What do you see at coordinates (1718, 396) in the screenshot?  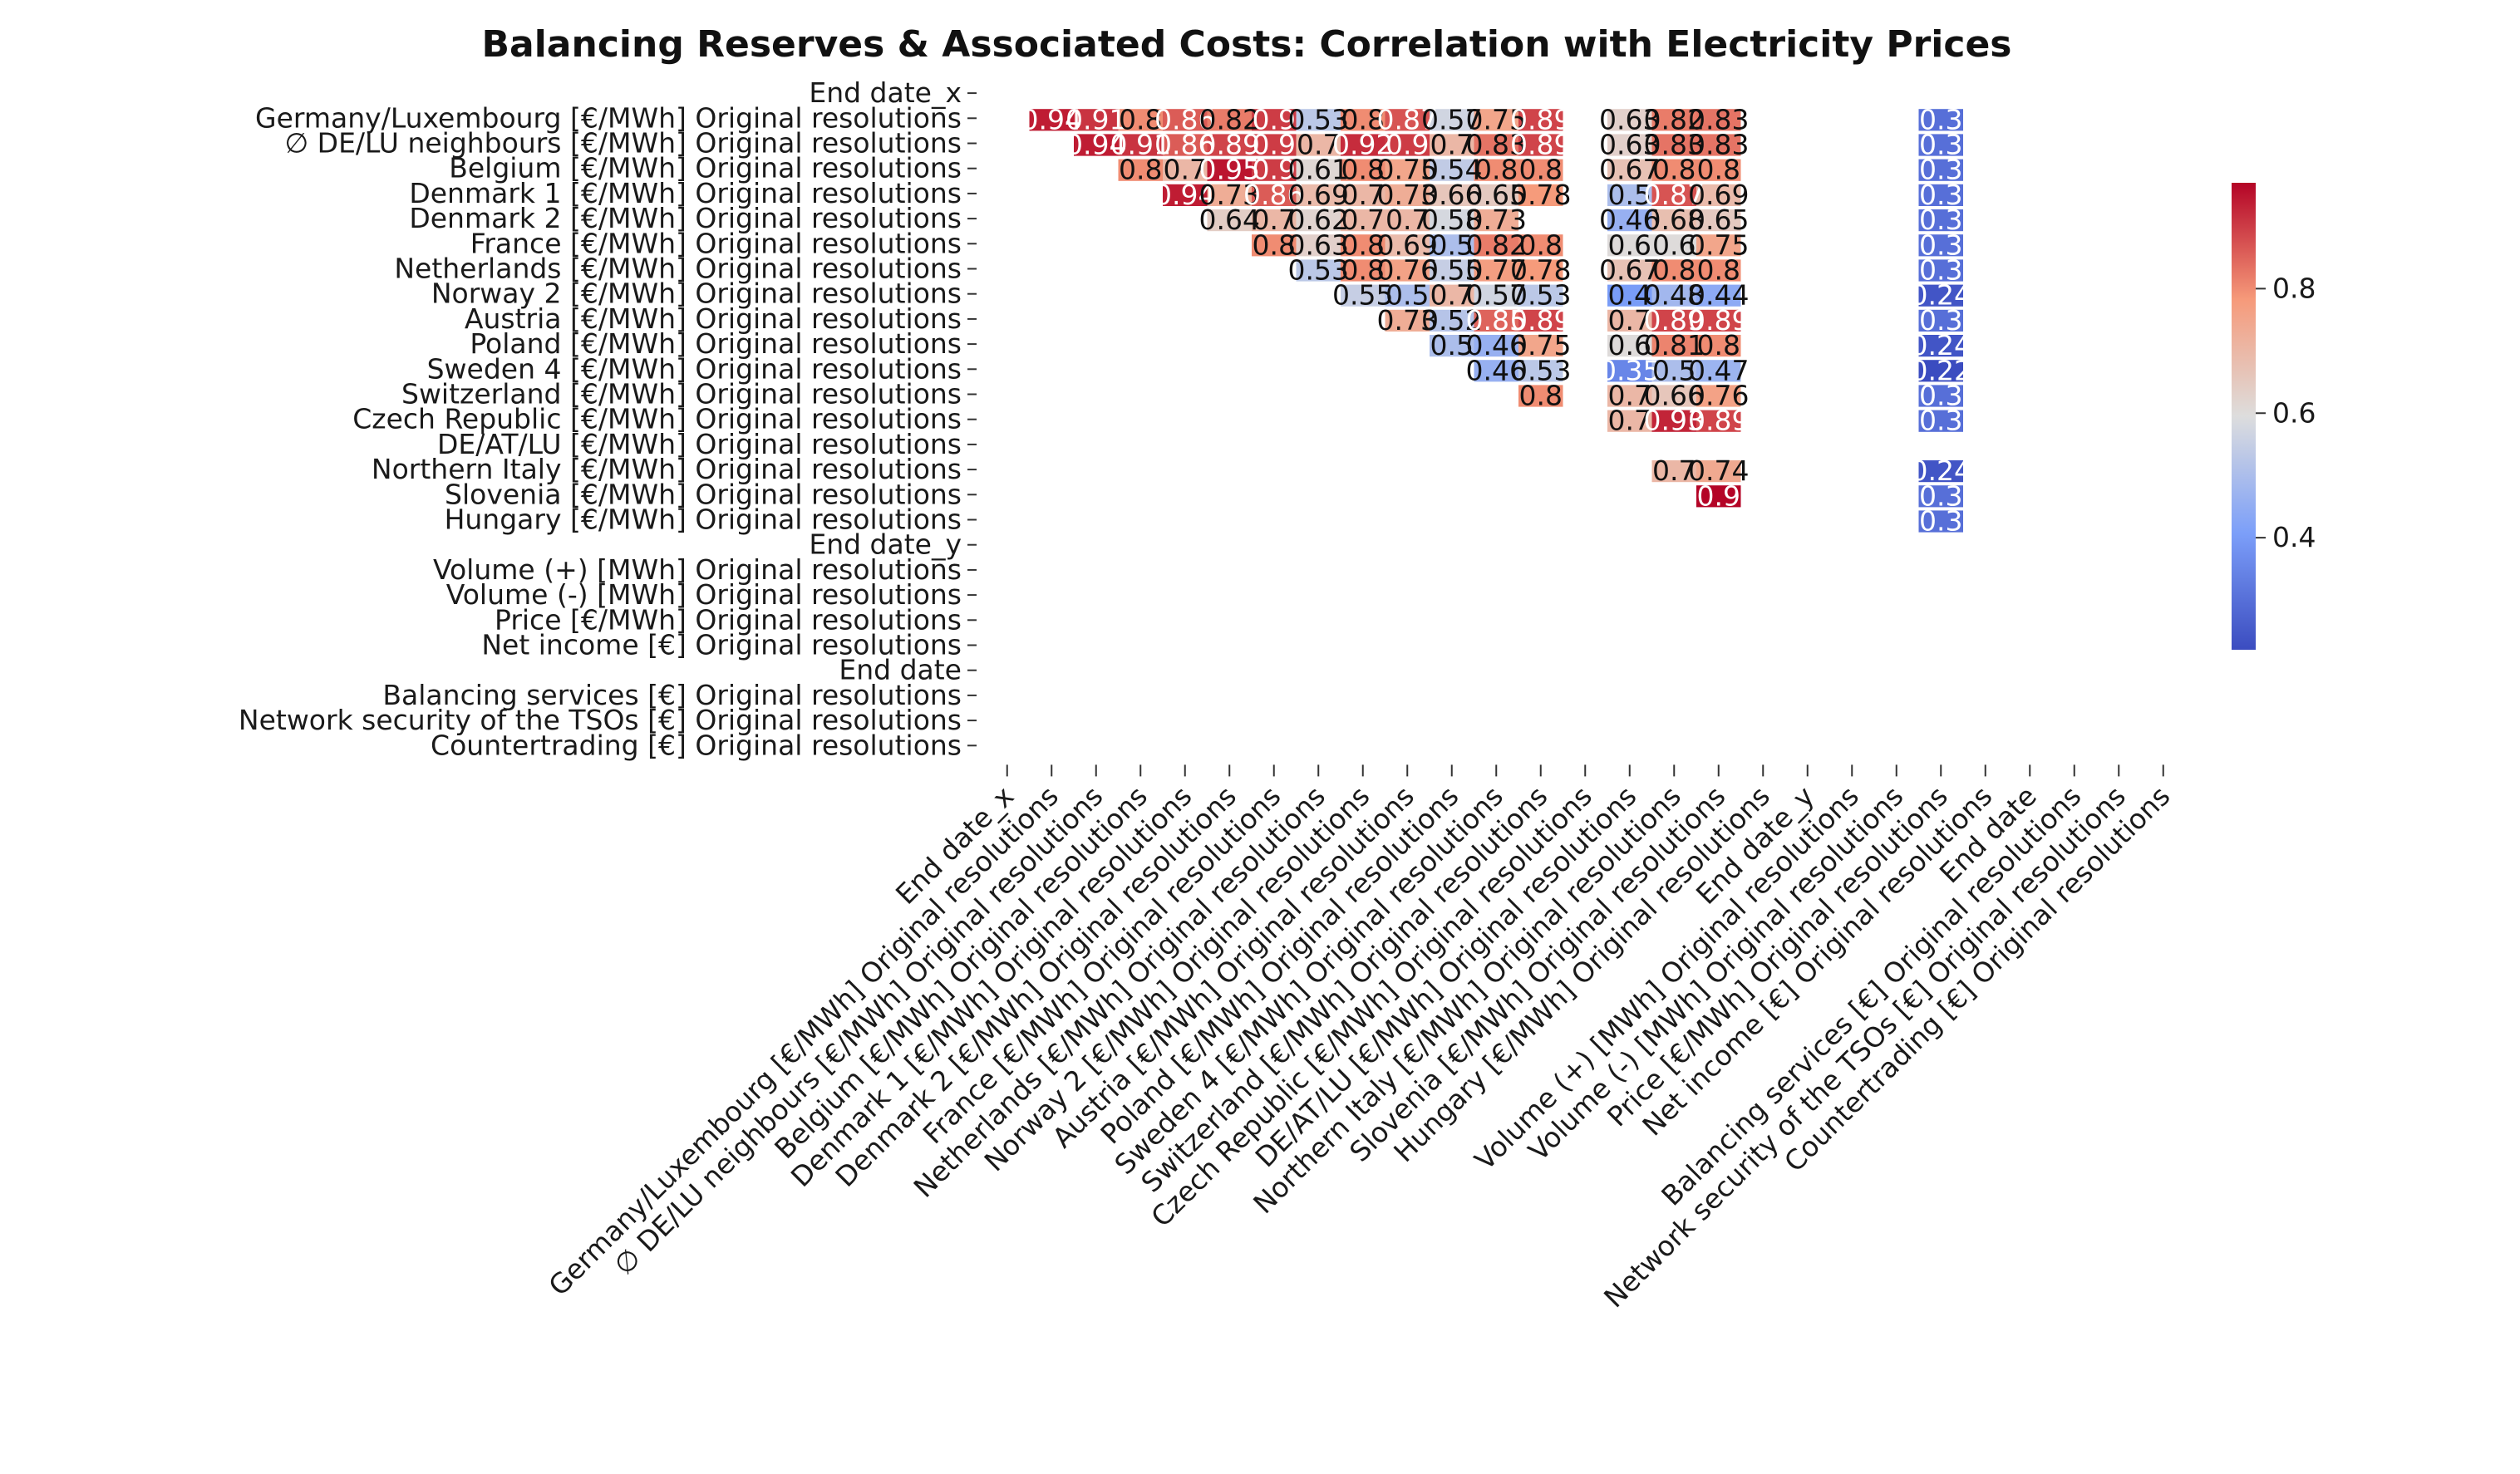 I see `cell-value-label: 0.76` at bounding box center [1718, 396].